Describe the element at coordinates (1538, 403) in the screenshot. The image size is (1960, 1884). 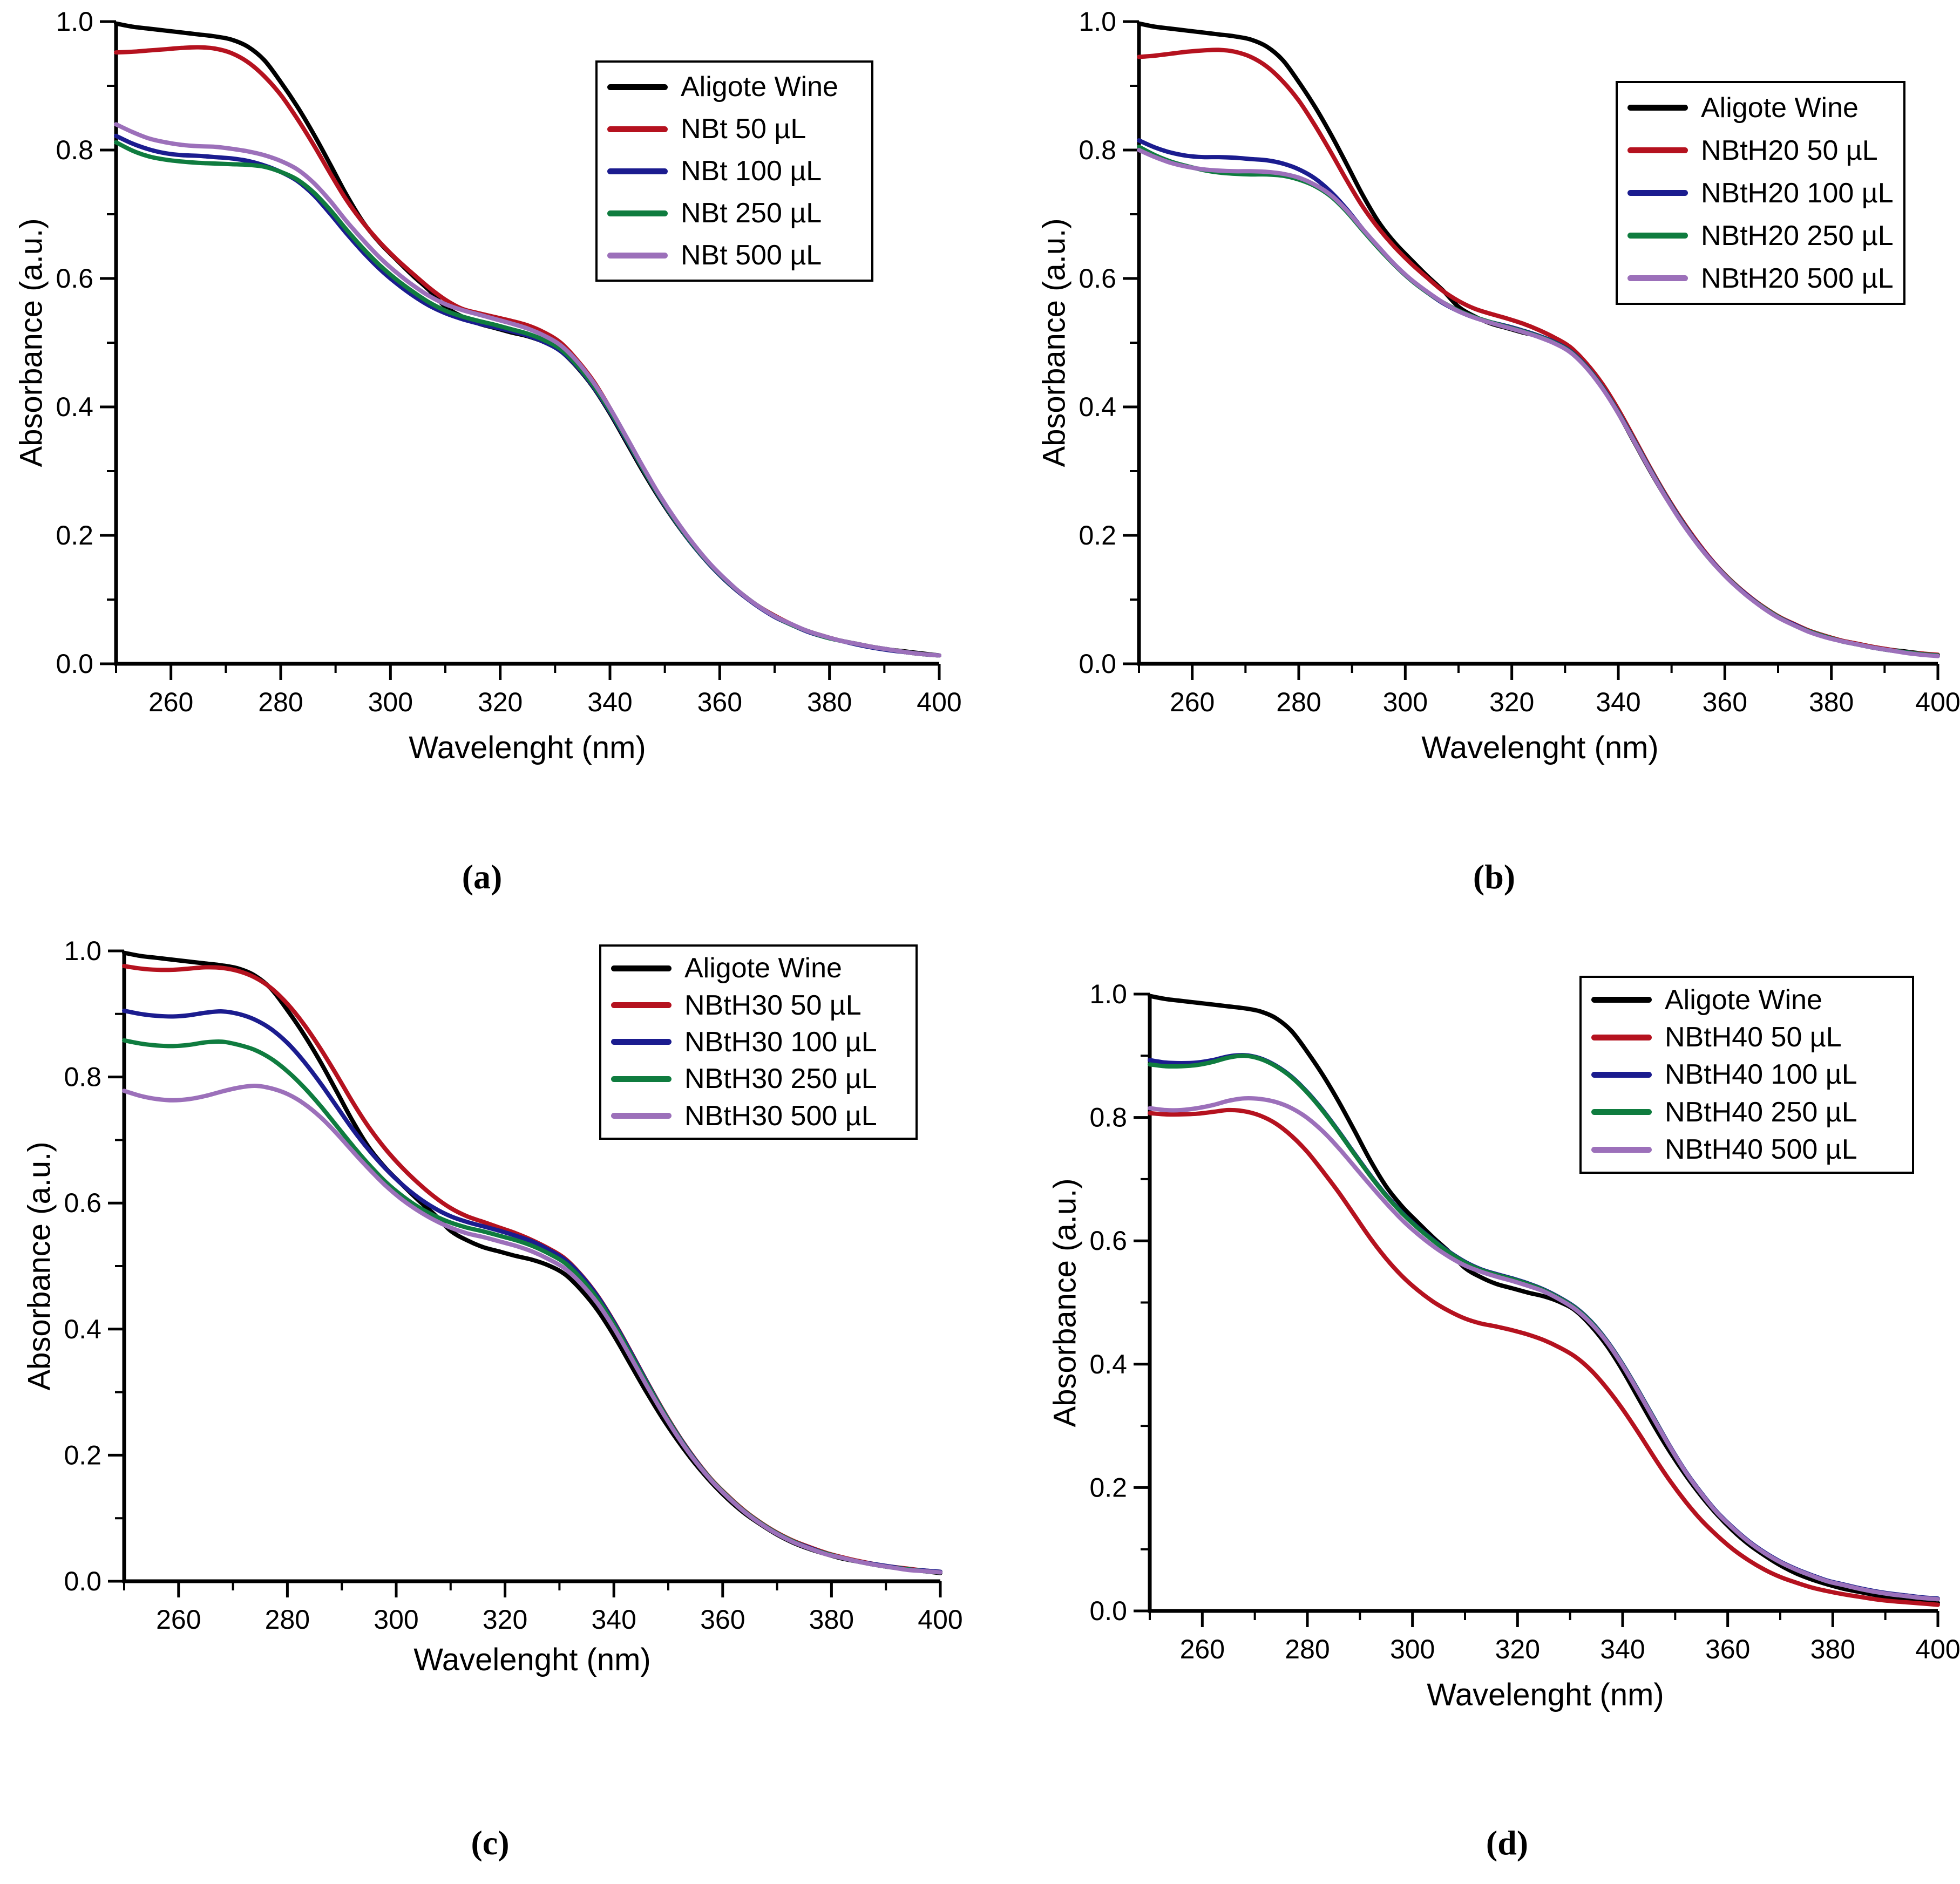
I see `series-curve-NBtH20-500-µL` at that location.